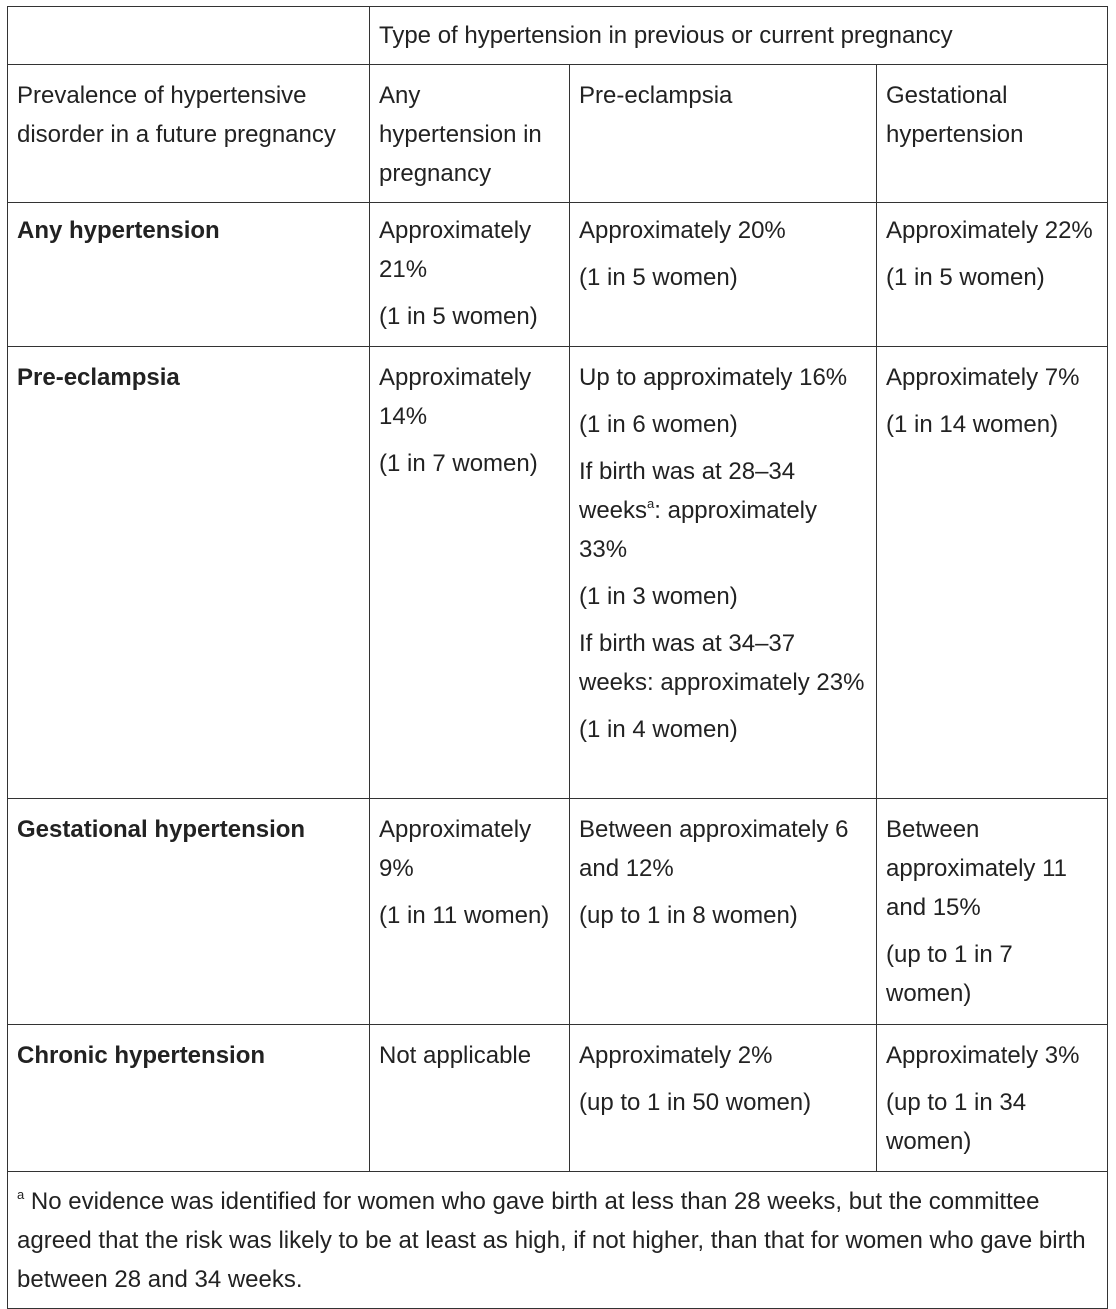 This screenshot has height=1309, width=1116. What do you see at coordinates (723, 133) in the screenshot?
I see `column-header-pre-eclampsia: Pre-eclampsia` at bounding box center [723, 133].